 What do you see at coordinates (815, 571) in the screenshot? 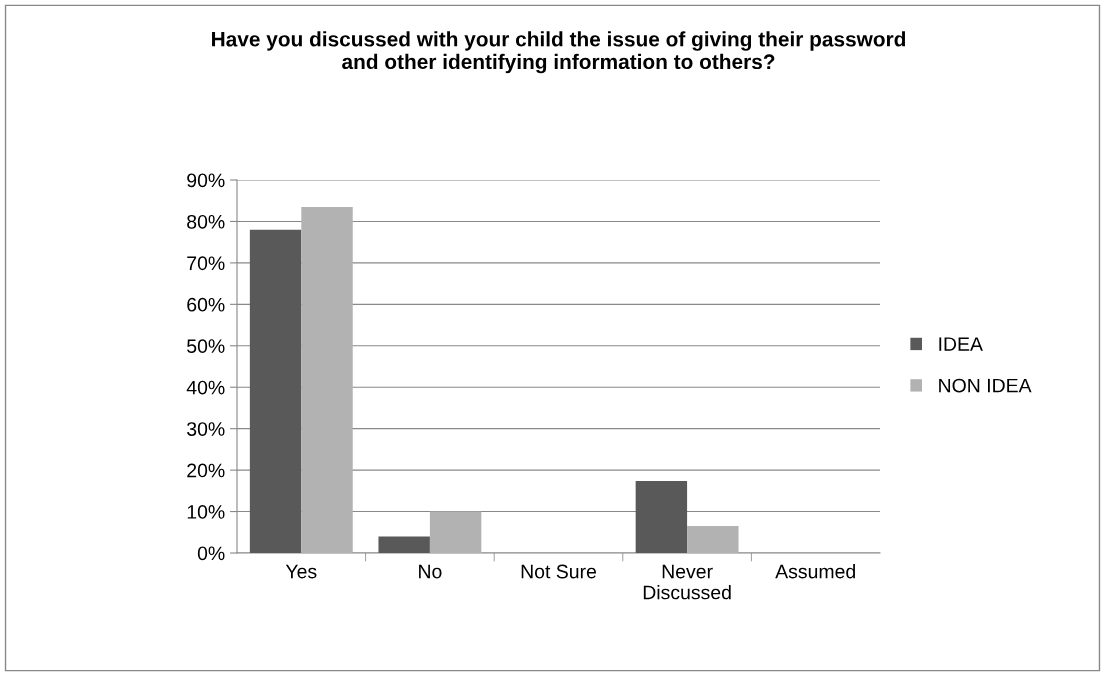
I see `x-tick-label: Assumed` at bounding box center [815, 571].